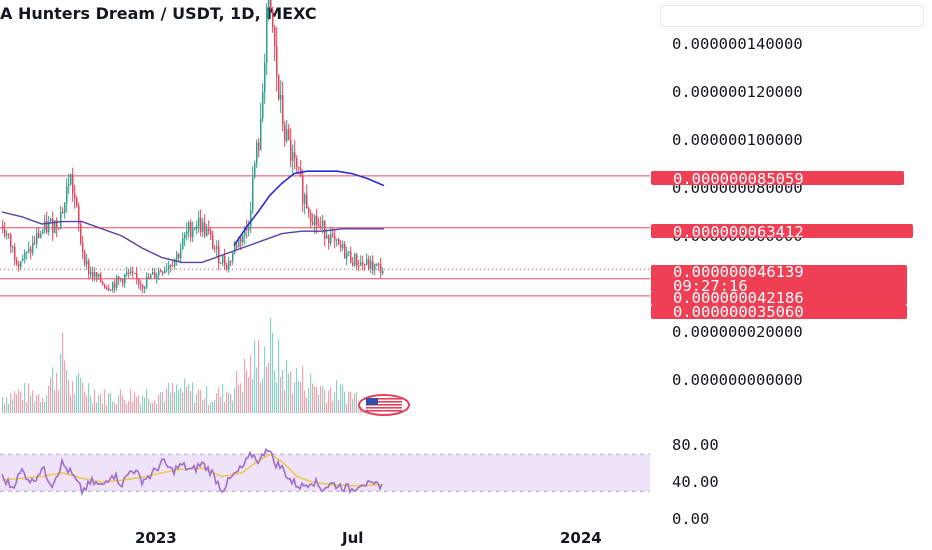  Describe the element at coordinates (368, 538) in the screenshot. I see `time-axis: 2023 Jul 2024` at that location.